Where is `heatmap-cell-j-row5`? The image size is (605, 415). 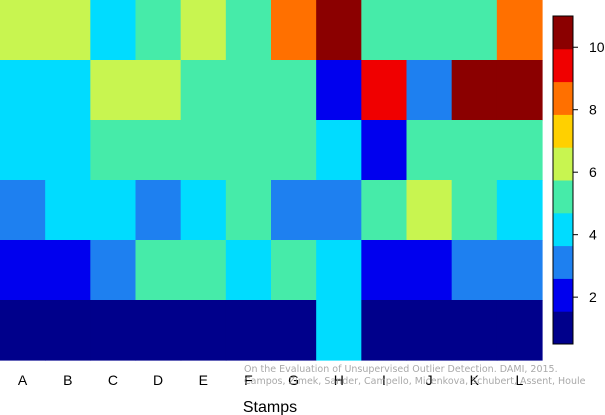
heatmap-cell-j-row5 is located at coordinates (429, 270).